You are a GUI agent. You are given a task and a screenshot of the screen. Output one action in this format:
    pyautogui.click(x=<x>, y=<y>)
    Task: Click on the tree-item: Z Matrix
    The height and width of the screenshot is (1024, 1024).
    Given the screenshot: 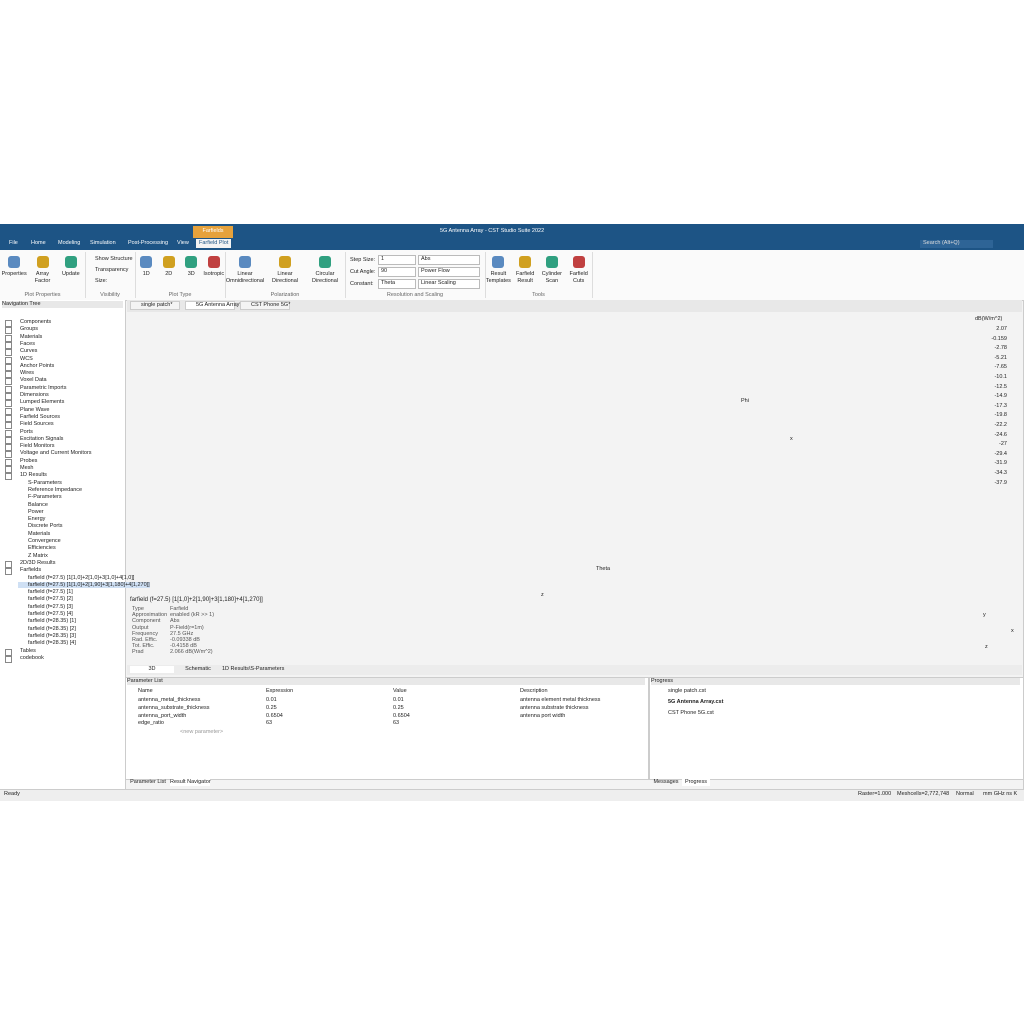 What is the action you would take?
    pyautogui.click(x=38, y=555)
    